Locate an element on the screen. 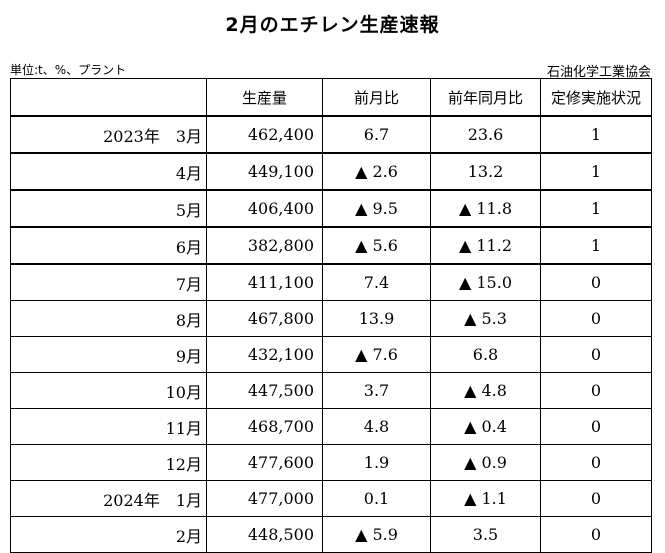 This screenshot has width=665, height=553. table-row: 12月 477,600 1.9 ▲ 0.9 0 is located at coordinates (331, 462).